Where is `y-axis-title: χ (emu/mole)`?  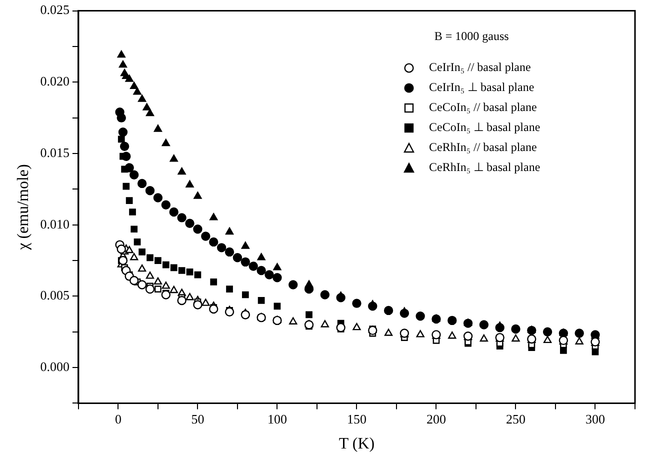 y-axis-title: χ (emu/mole) is located at coordinates (23, 207).